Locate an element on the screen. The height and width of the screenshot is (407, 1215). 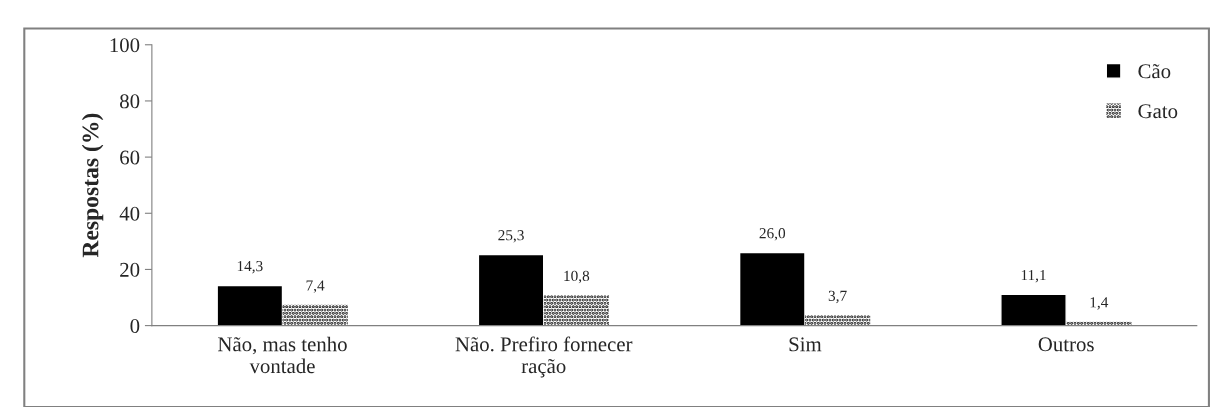
data-label: 1,4 is located at coordinates (1099, 303).